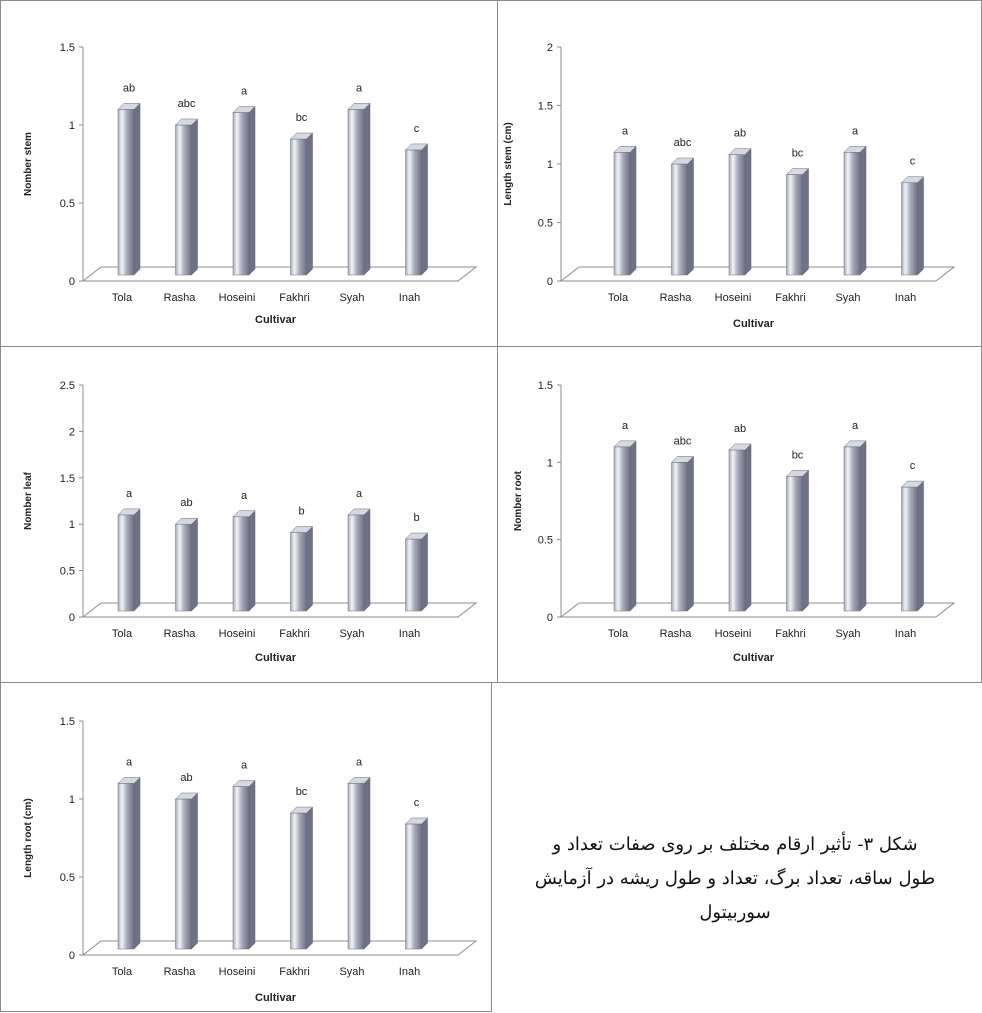 The width and height of the screenshot is (982, 1013). Describe the element at coordinates (735, 912) in the screenshot. I see `caption-line-3: سوربیتول` at that location.